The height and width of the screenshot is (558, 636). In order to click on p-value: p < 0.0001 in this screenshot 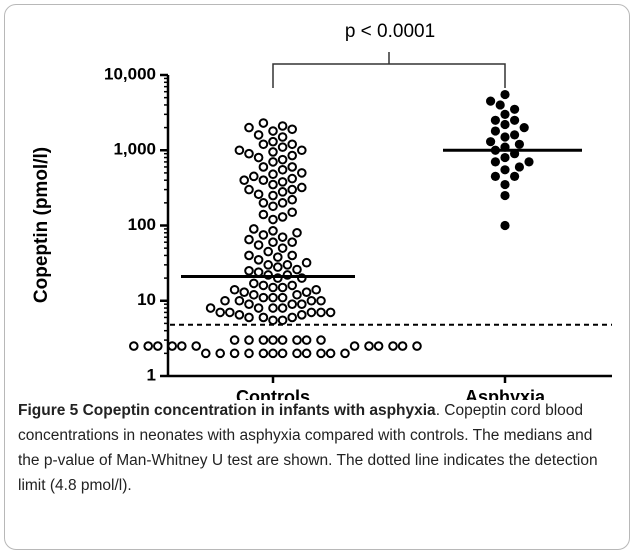, I will do `click(390, 31)`.